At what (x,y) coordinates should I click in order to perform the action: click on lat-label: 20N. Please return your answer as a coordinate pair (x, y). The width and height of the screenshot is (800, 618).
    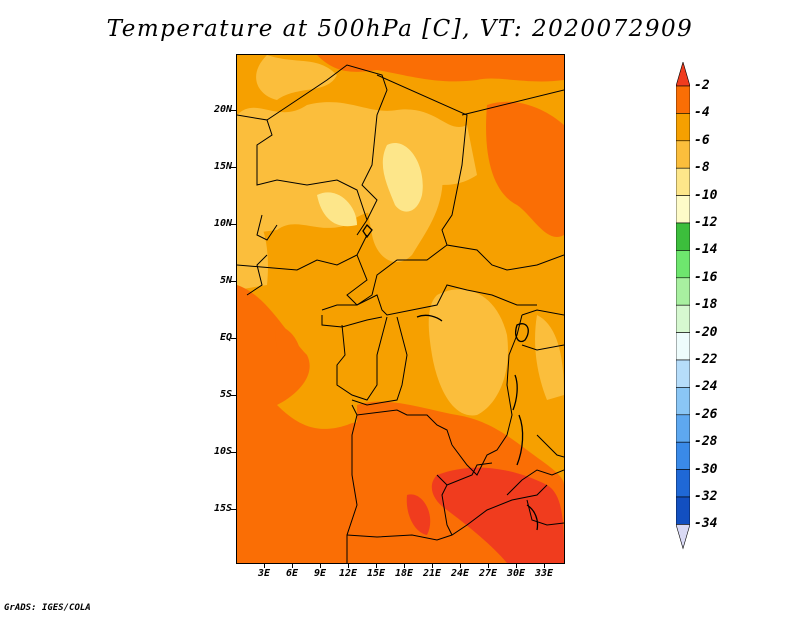
    Looking at the image, I should click on (222, 109).